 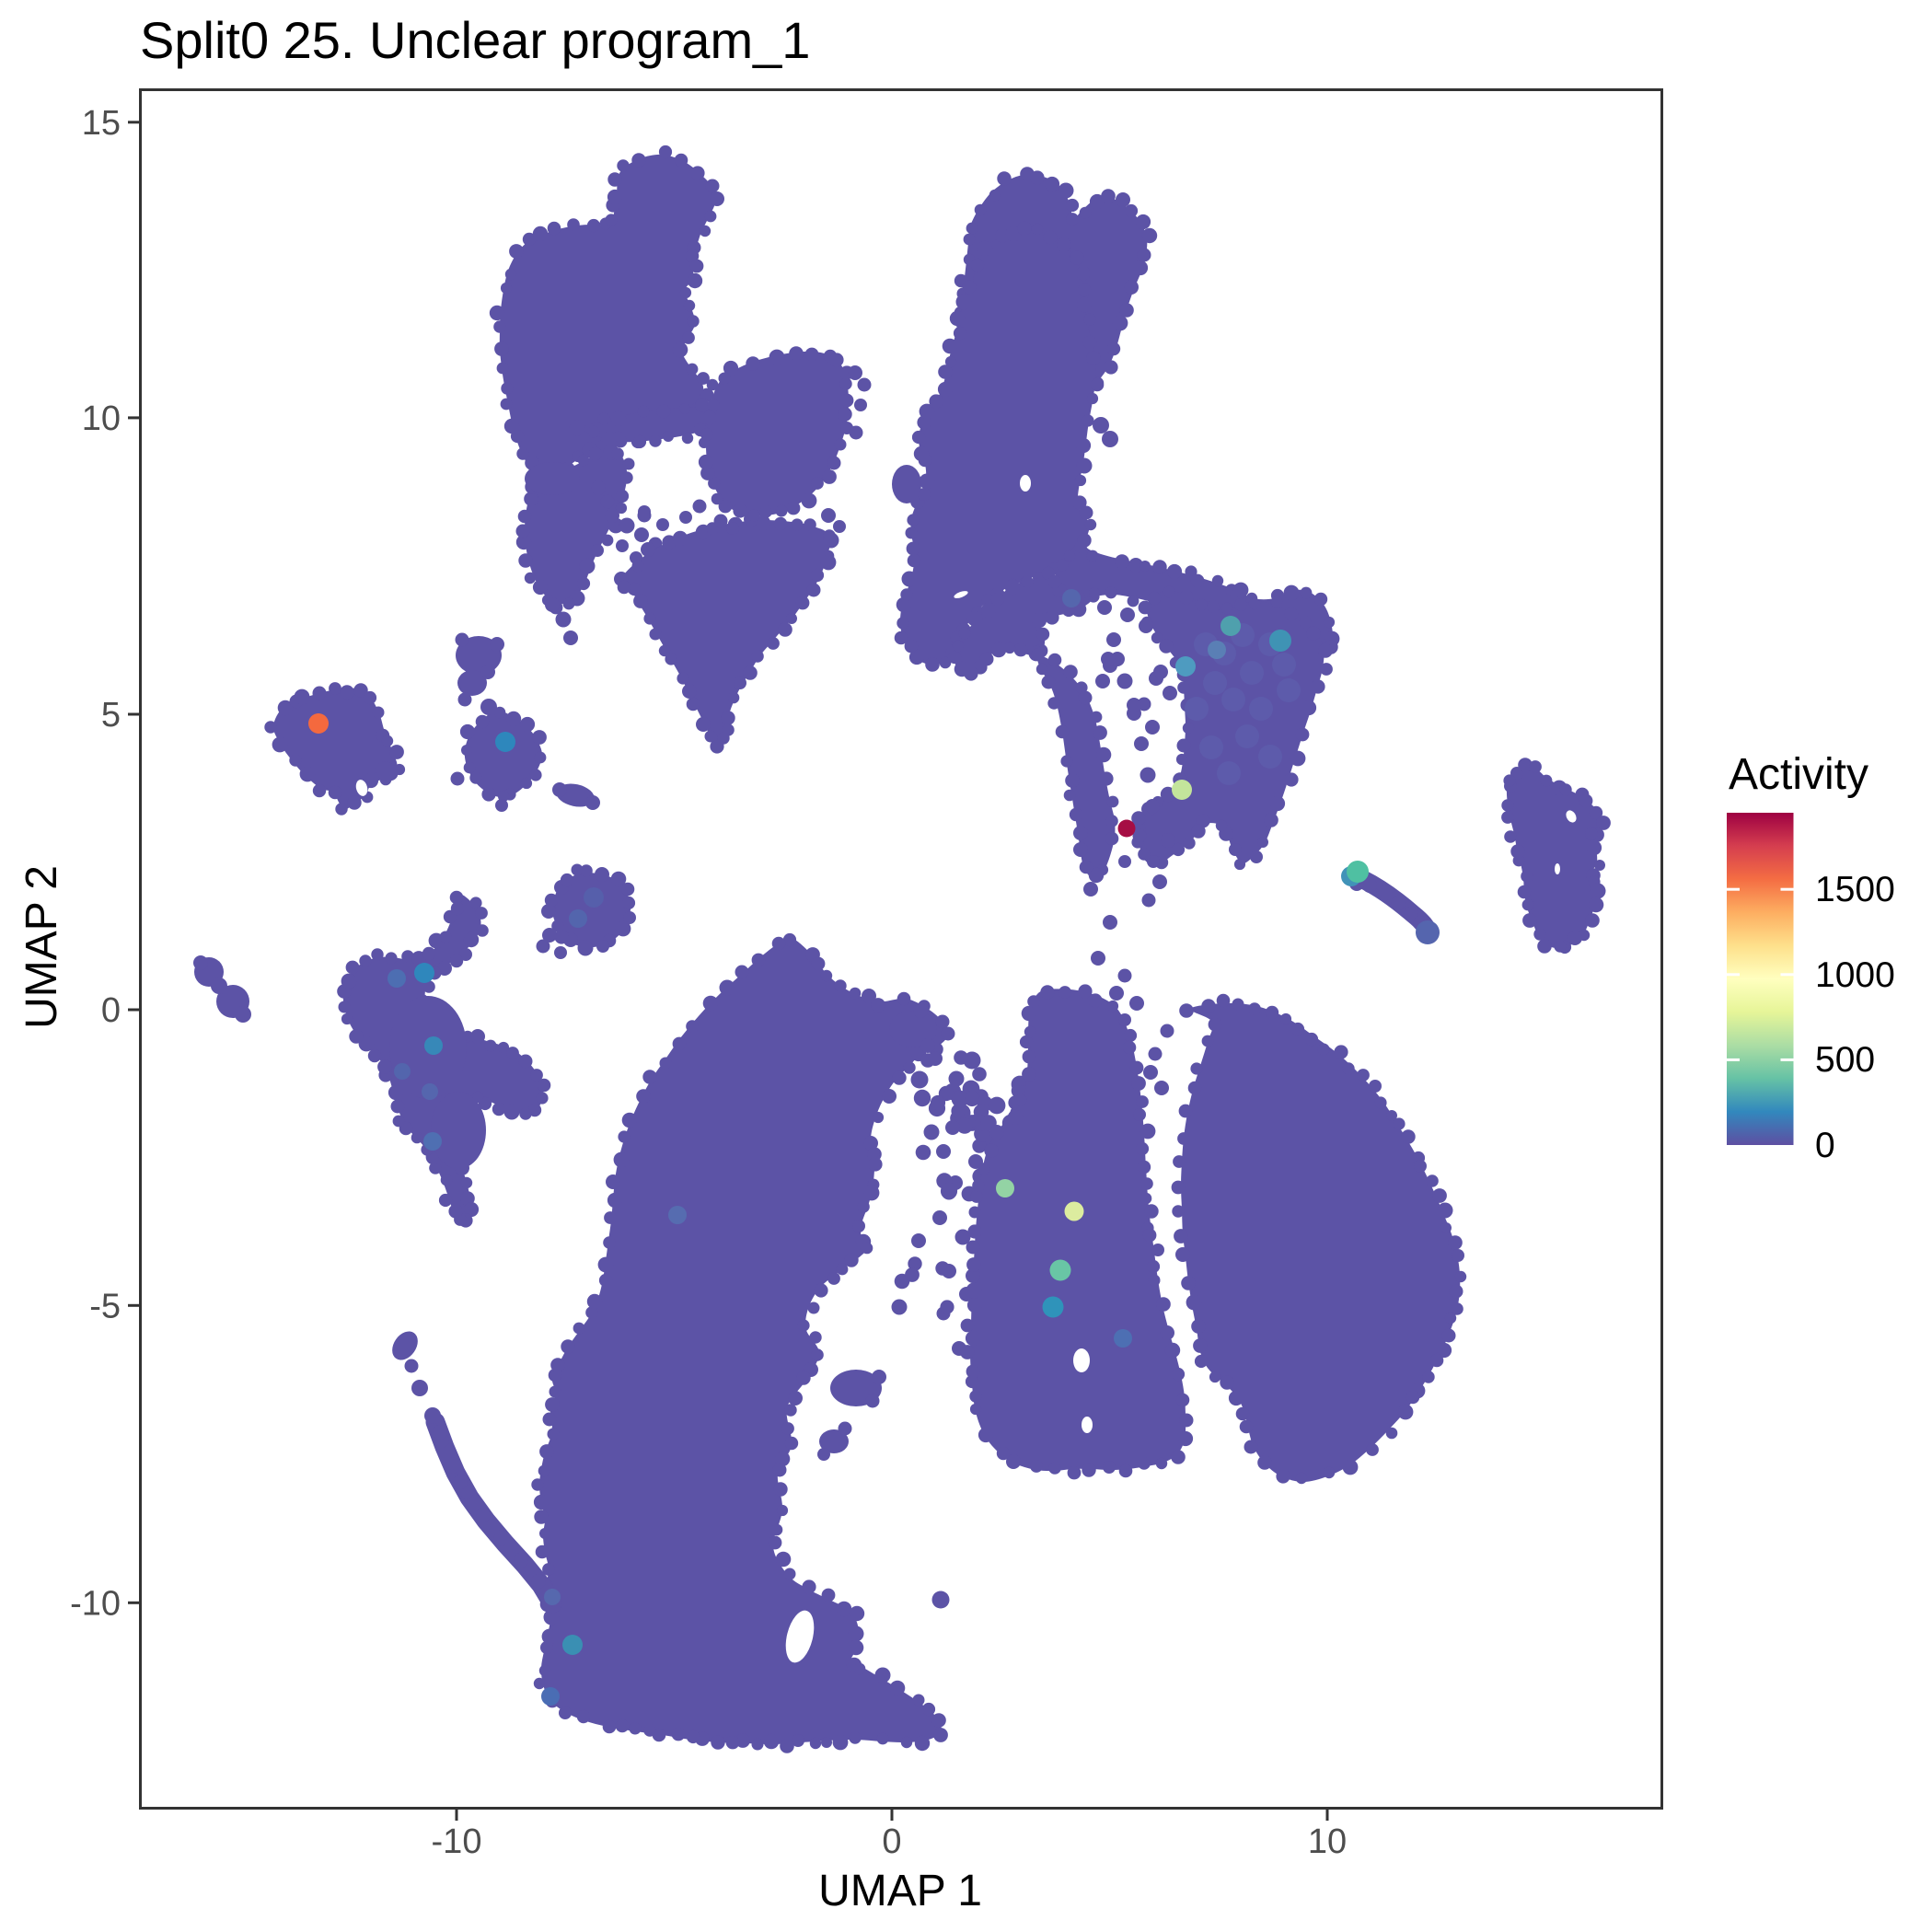 I want to click on svg-text: 500, so click(x=1845, y=1060).